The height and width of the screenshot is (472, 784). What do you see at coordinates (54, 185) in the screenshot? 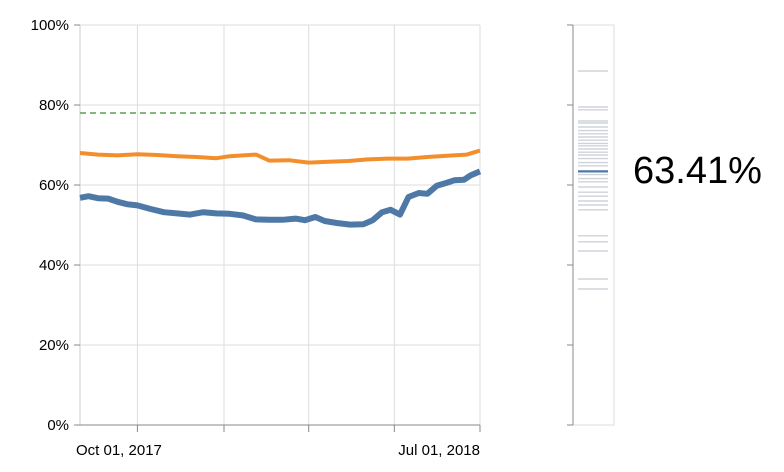
I see `y-tick-label: 60%` at bounding box center [54, 185].